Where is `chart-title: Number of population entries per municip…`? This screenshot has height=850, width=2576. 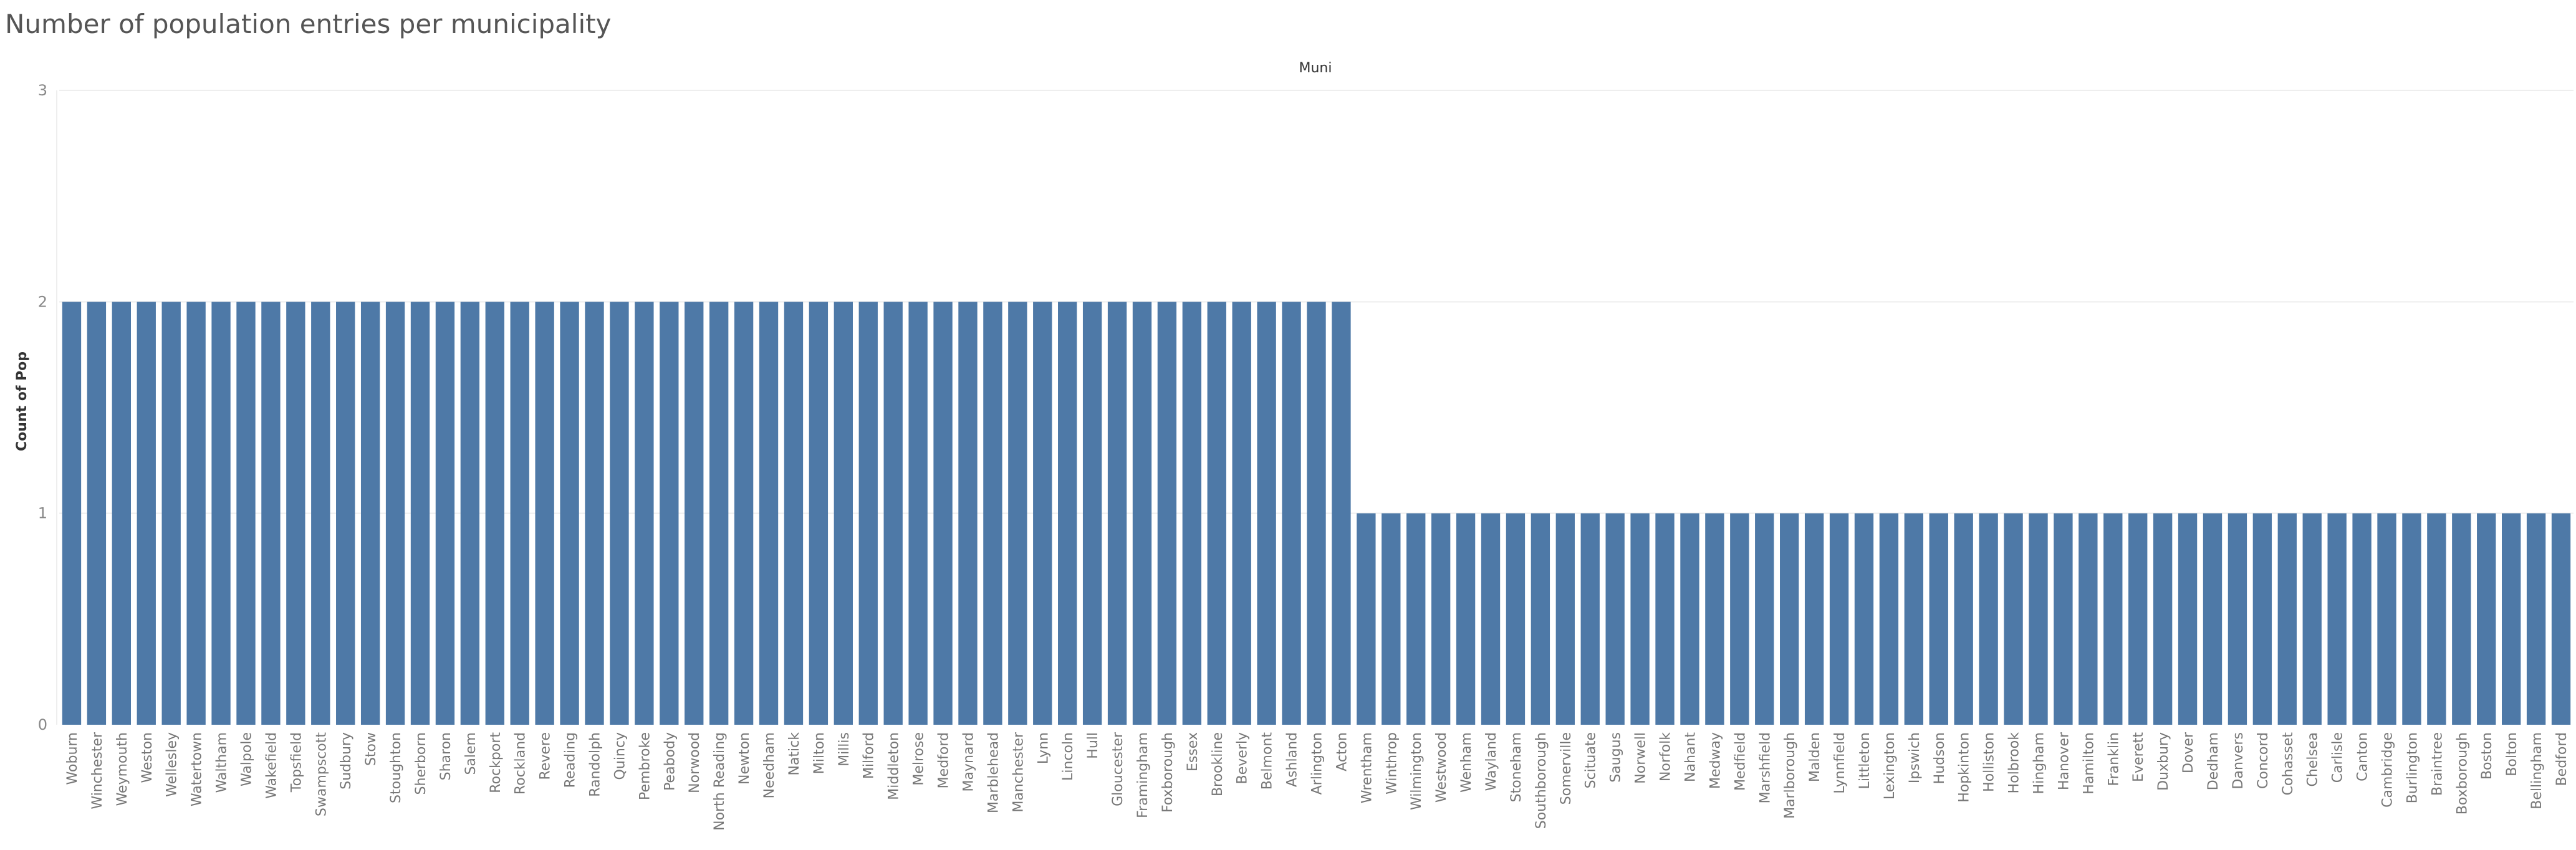
chart-title: Number of population entries per municip… is located at coordinates (308, 24).